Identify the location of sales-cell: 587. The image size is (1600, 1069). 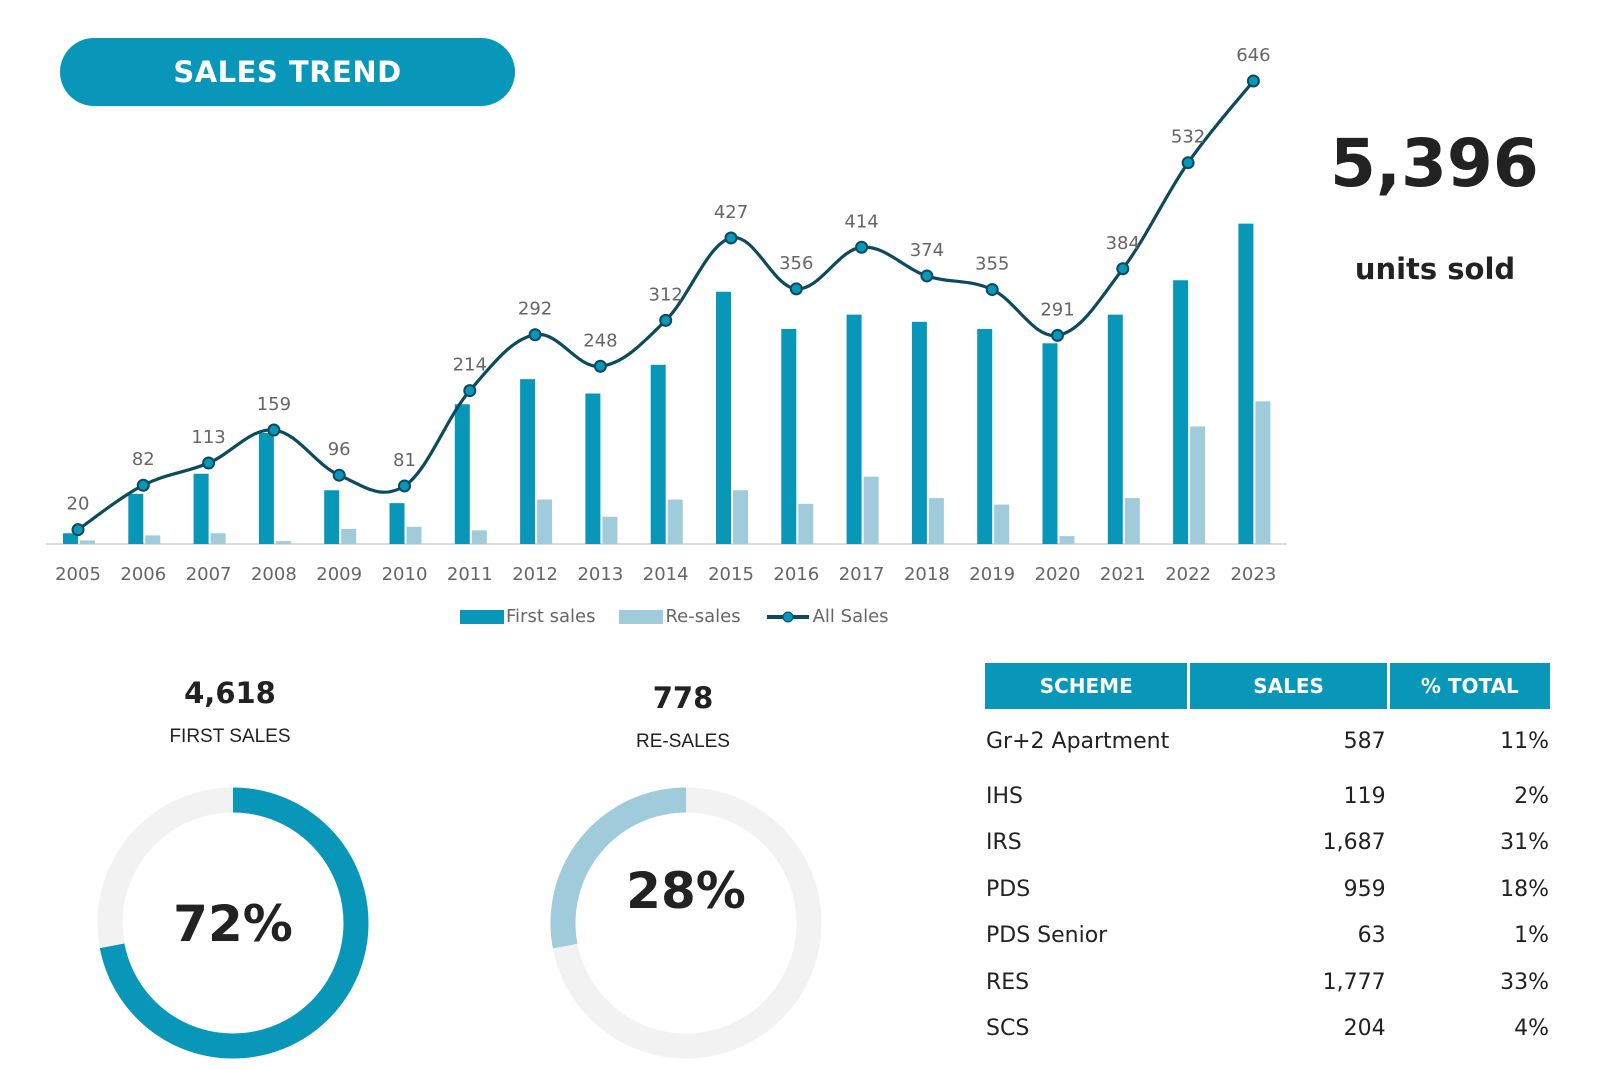
(1364, 741).